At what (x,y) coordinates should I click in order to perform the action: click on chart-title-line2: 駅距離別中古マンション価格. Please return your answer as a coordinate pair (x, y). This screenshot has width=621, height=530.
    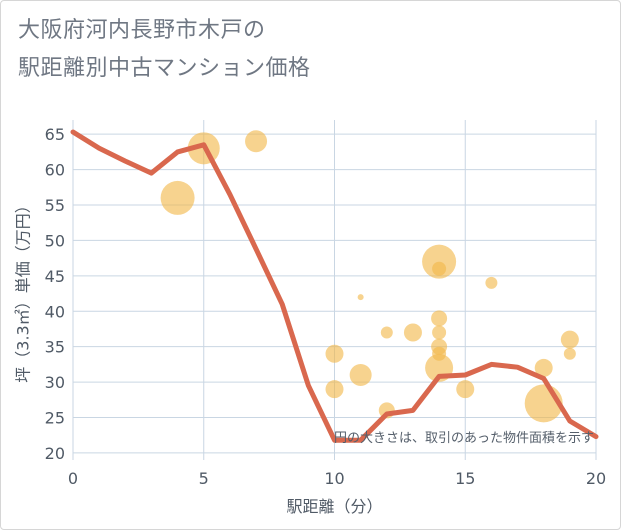
    Looking at the image, I should click on (164, 68).